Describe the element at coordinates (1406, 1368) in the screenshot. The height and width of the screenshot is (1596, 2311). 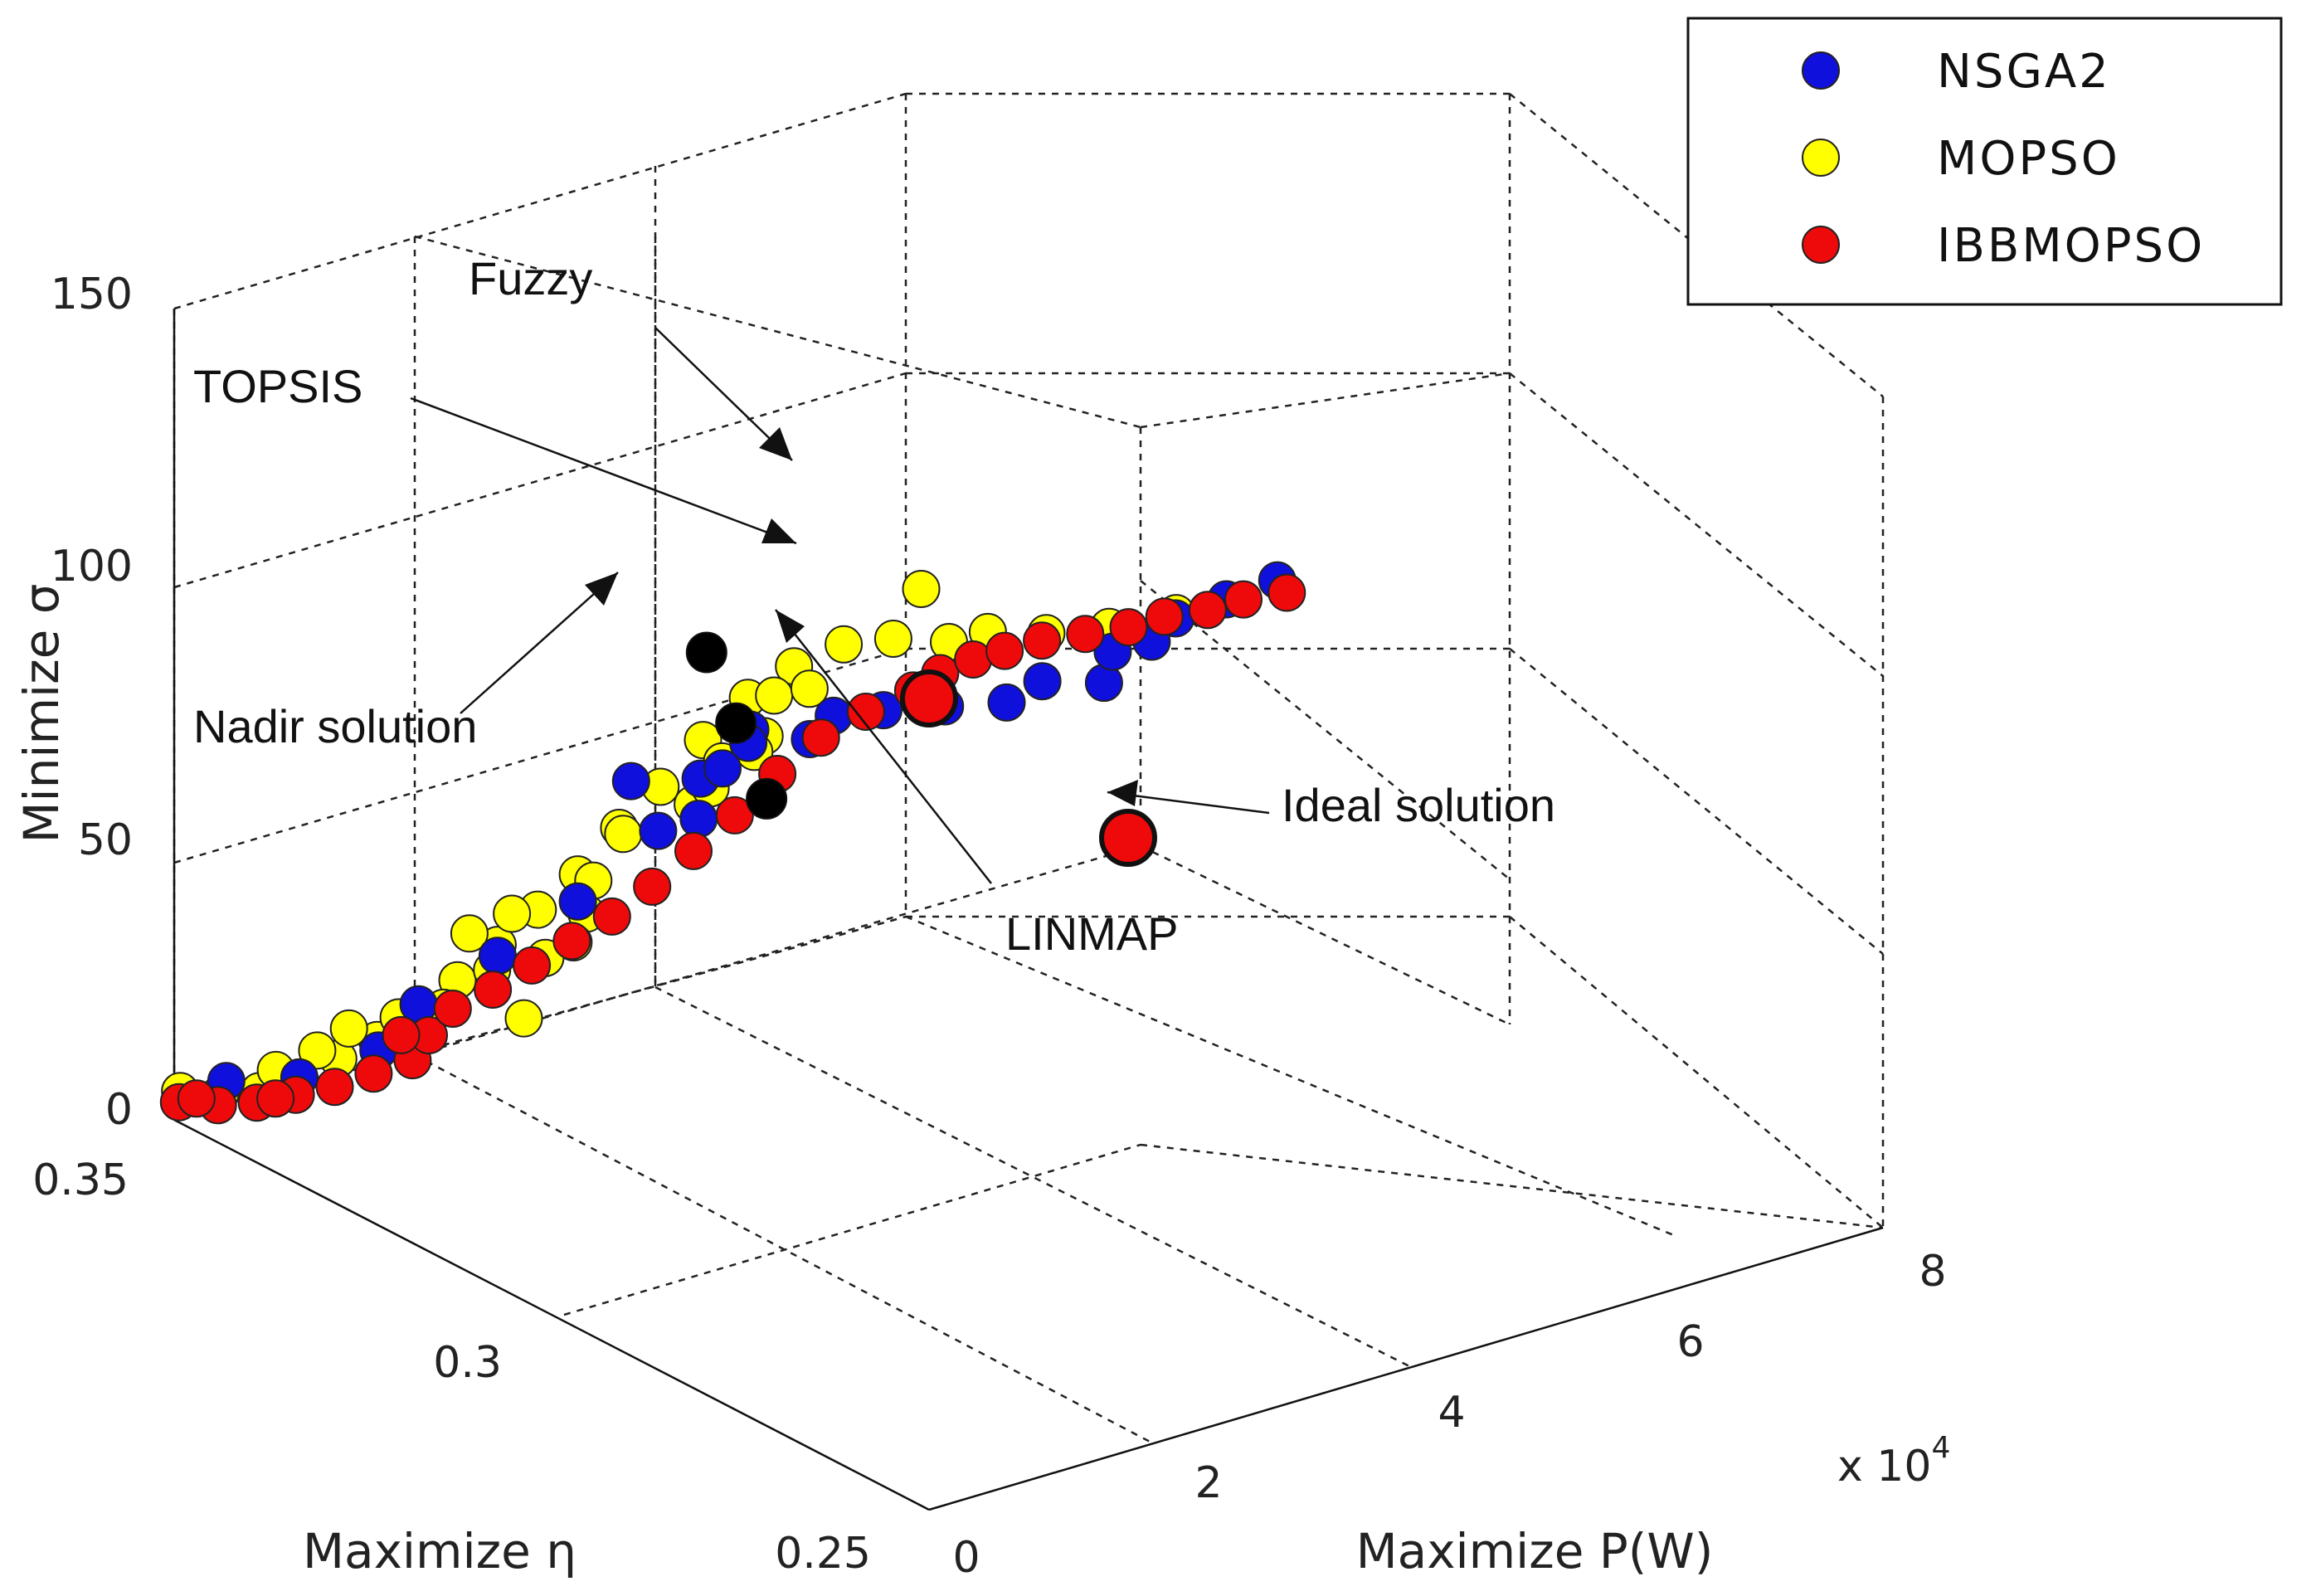
I see `p-axis-line` at that location.